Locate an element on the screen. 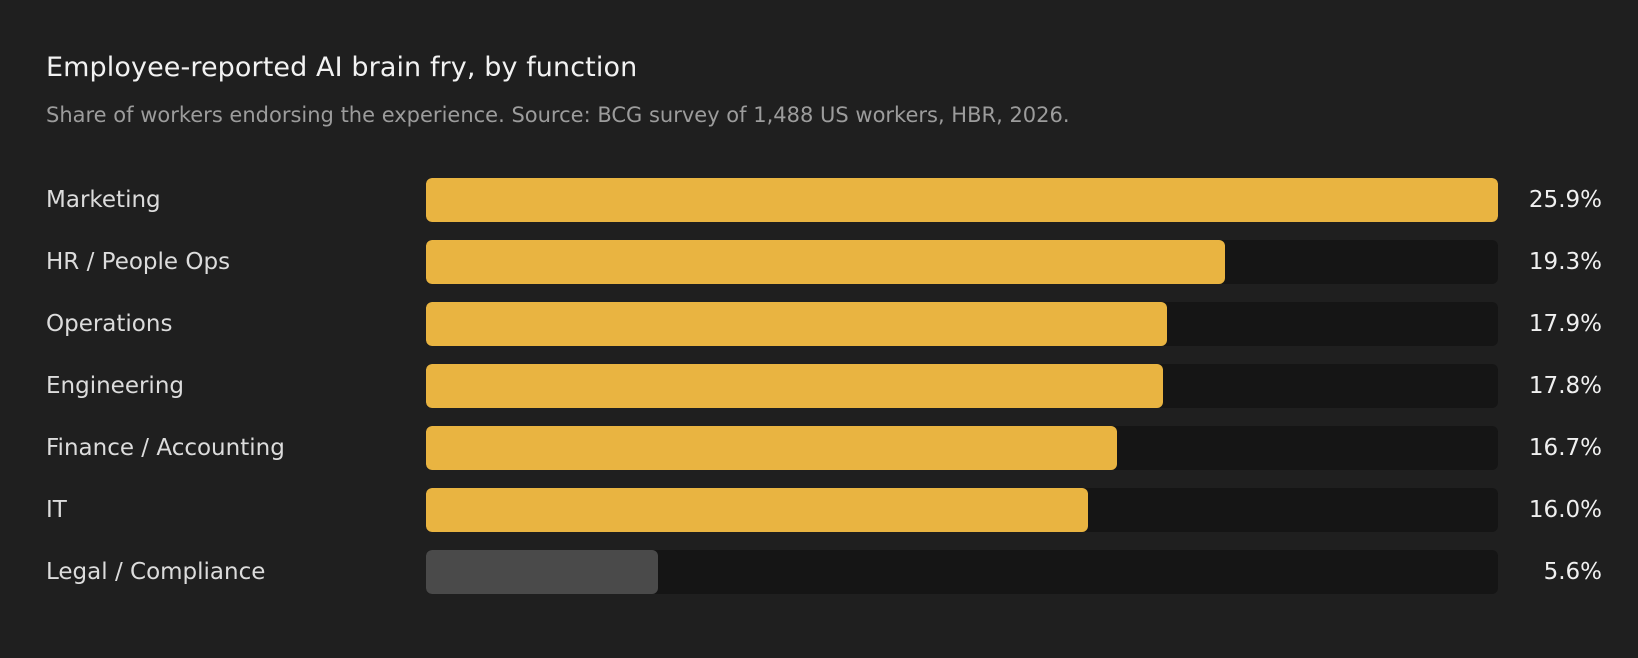  value-label: 5.6% is located at coordinates (1572, 572).